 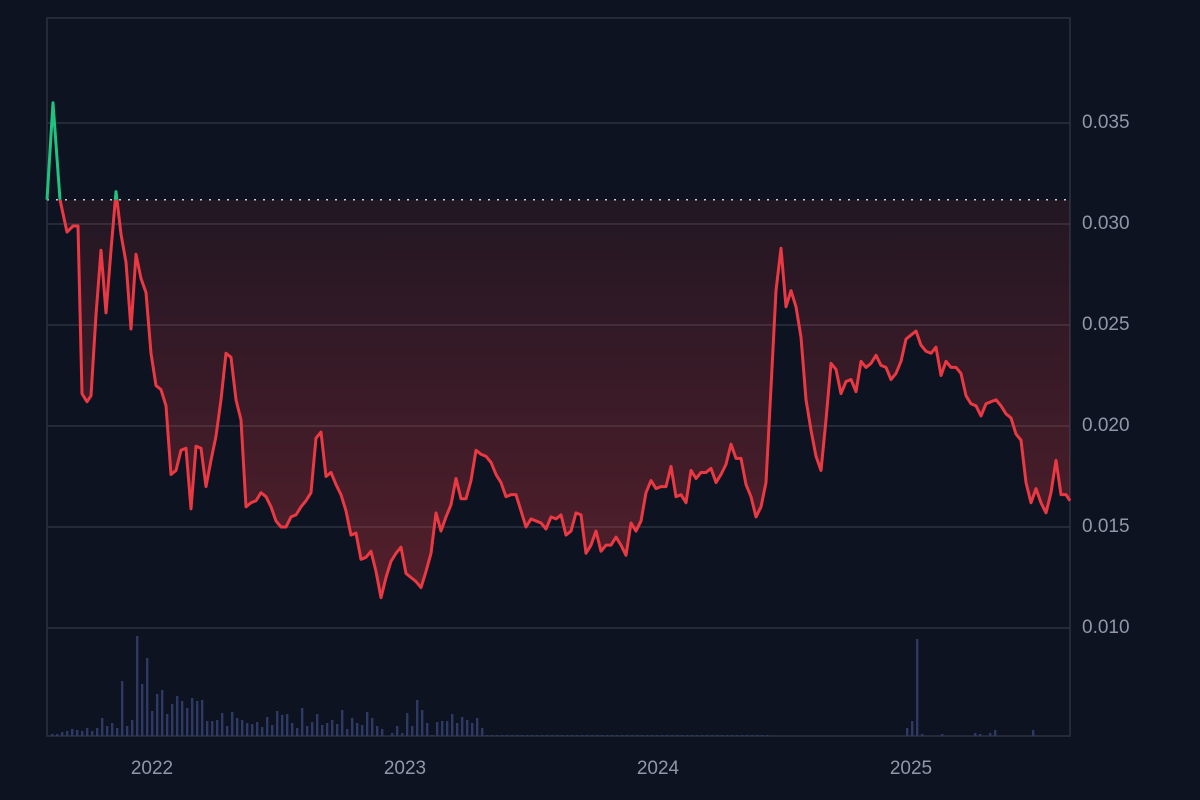 What do you see at coordinates (1106, 223) in the screenshot?
I see `y-tick-label: 0.030` at bounding box center [1106, 223].